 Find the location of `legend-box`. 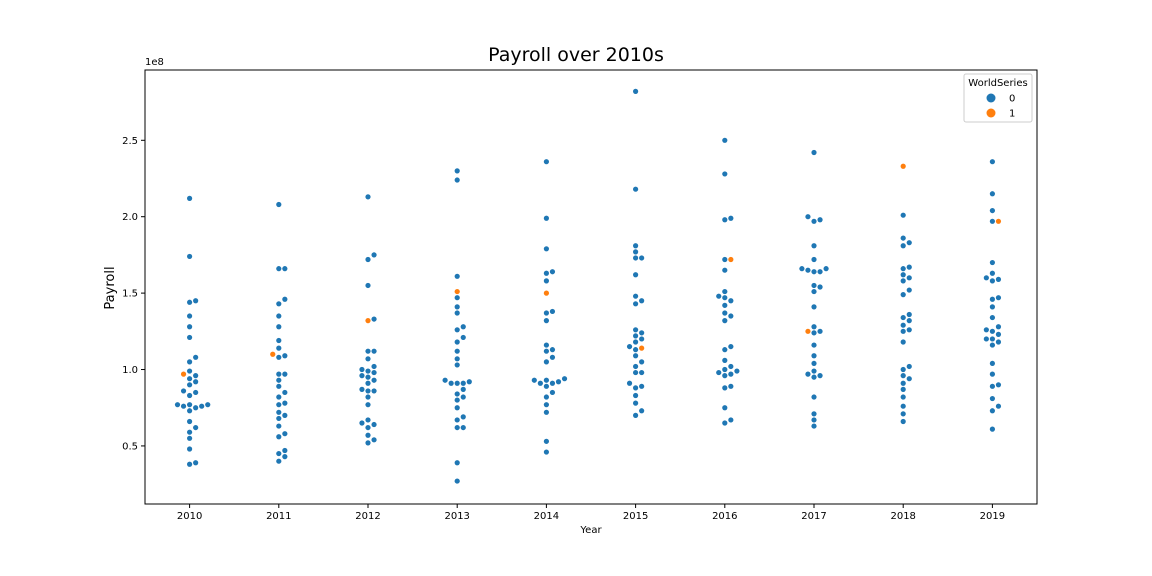

legend-box is located at coordinates (998, 98).